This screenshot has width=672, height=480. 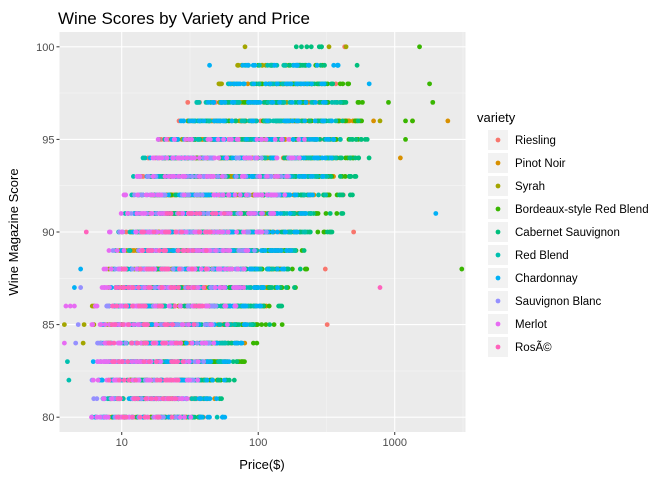 What do you see at coordinates (531, 325) in the screenshot?
I see `legend-label: Merlot` at bounding box center [531, 325].